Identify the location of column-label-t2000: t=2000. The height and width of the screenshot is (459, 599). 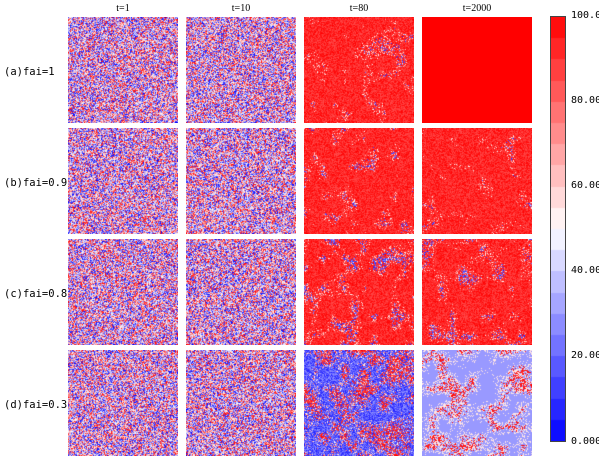
(477, 8).